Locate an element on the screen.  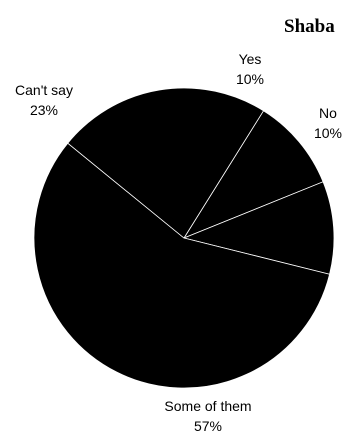
label-cant-say: Can't say is located at coordinates (44, 90).